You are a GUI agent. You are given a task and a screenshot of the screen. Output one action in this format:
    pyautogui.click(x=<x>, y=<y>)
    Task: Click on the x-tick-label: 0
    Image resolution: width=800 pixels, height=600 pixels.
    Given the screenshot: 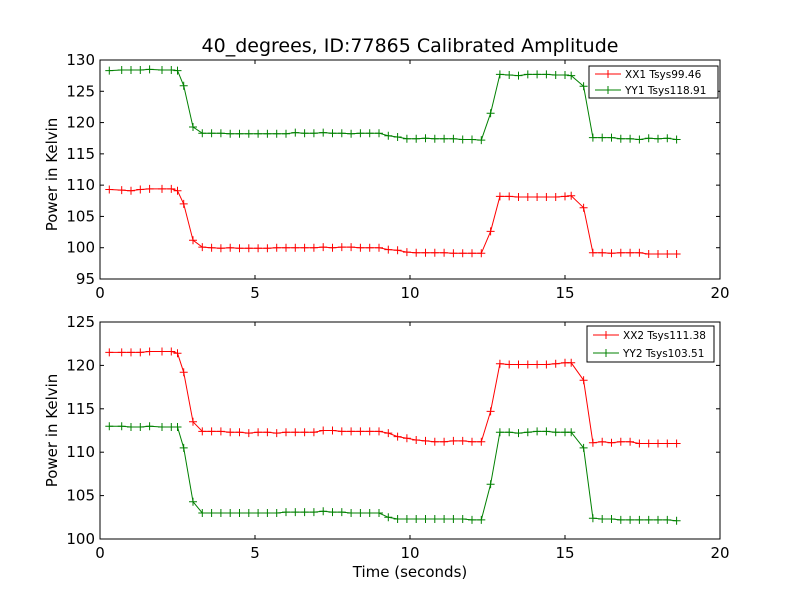 What is the action you would take?
    pyautogui.click(x=100, y=553)
    